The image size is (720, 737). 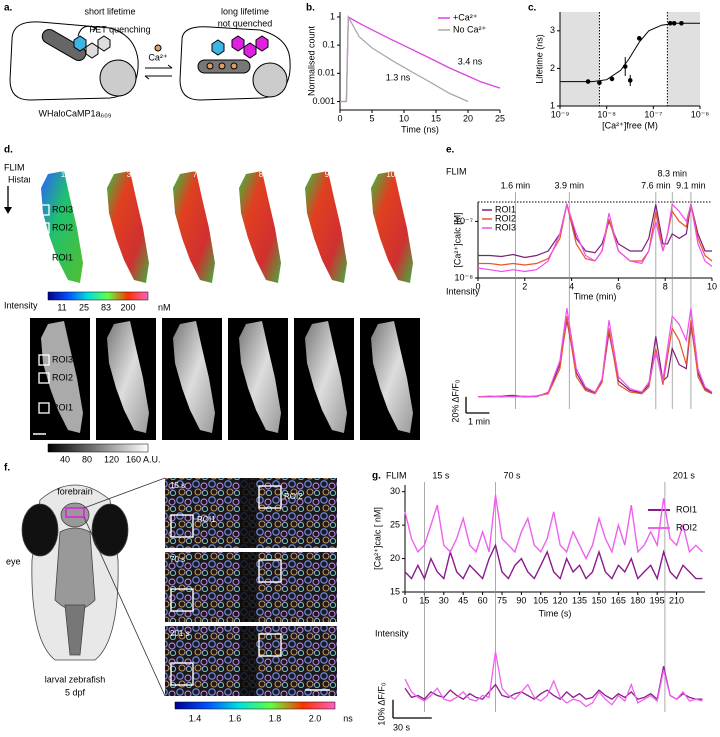 What do you see at coordinates (65, 459) in the screenshot?
I see `label: 40` at bounding box center [65, 459].